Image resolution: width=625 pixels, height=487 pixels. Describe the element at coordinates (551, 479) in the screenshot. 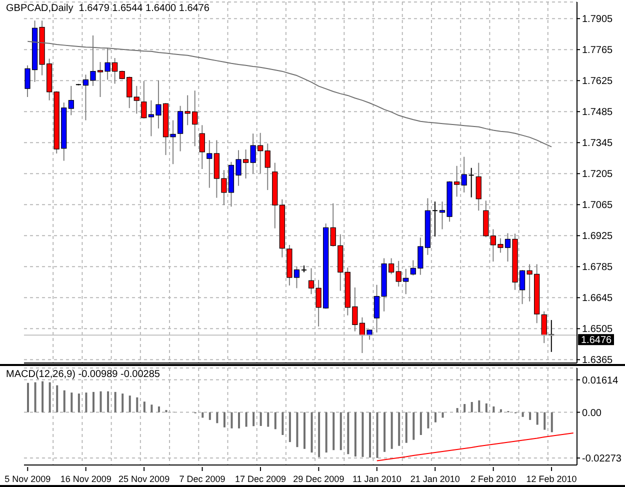

I see `x-tick-label: 12 Feb 2010` at that location.